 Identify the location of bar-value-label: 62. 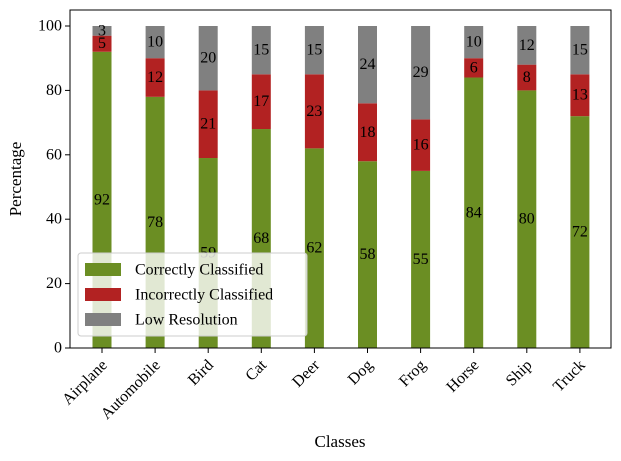
(314, 248).